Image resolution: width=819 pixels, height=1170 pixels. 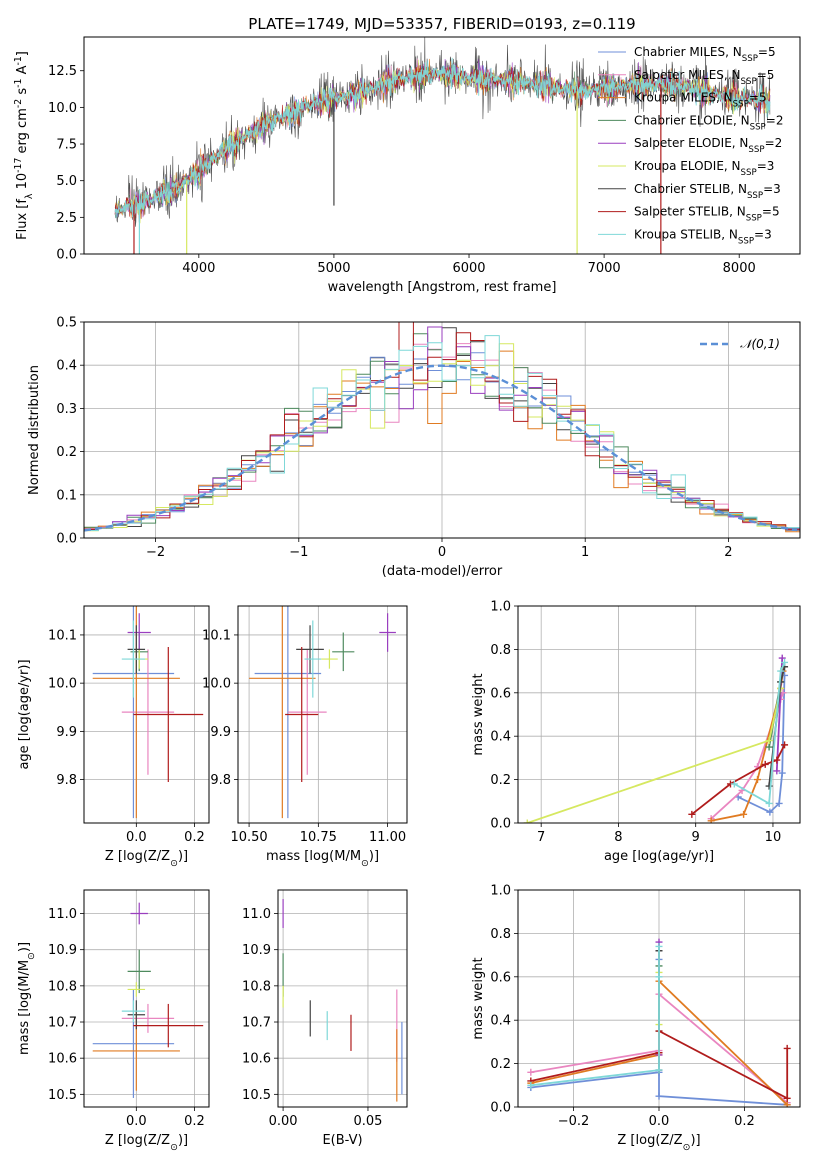 I want to click on residuals-ytick-label-2: 0.2, so click(x=66, y=452).